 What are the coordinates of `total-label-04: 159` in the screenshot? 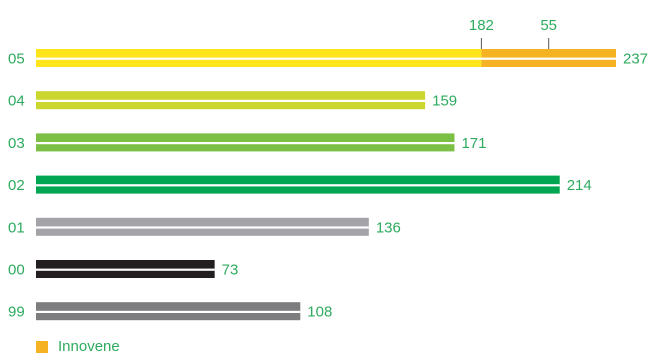 It's located at (444, 101).